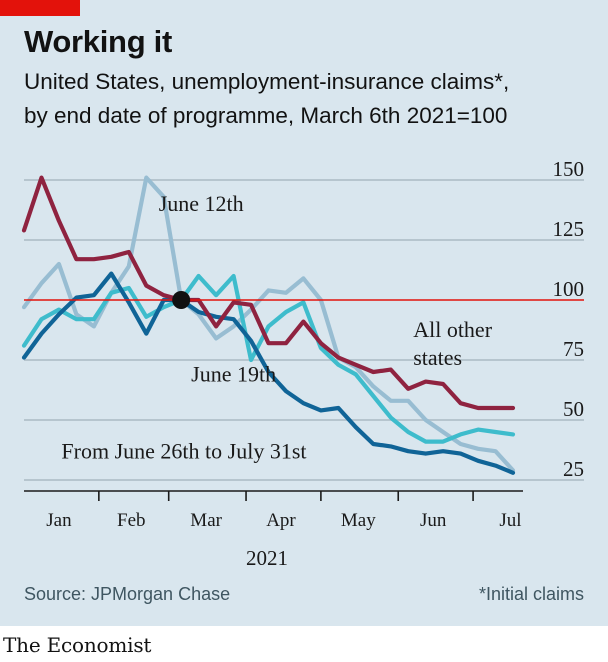 This screenshot has height=662, width=608. Describe the element at coordinates (569, 229) in the screenshot. I see `y-tick-label-125: 125` at that location.